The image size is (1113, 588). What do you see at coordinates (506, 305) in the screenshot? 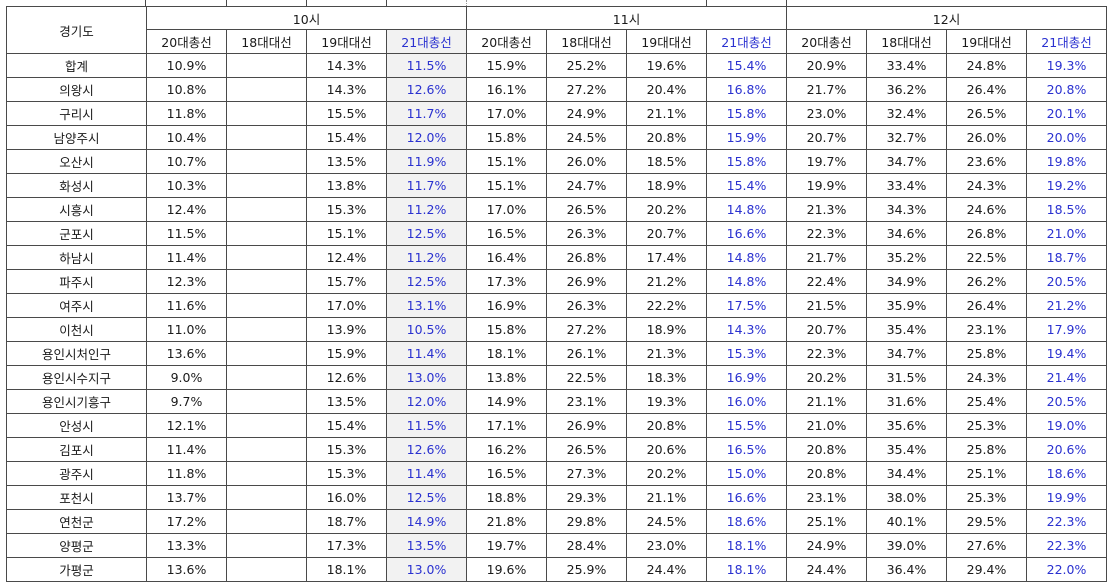
I see `turnout-cell: 16.9%` at bounding box center [506, 305].